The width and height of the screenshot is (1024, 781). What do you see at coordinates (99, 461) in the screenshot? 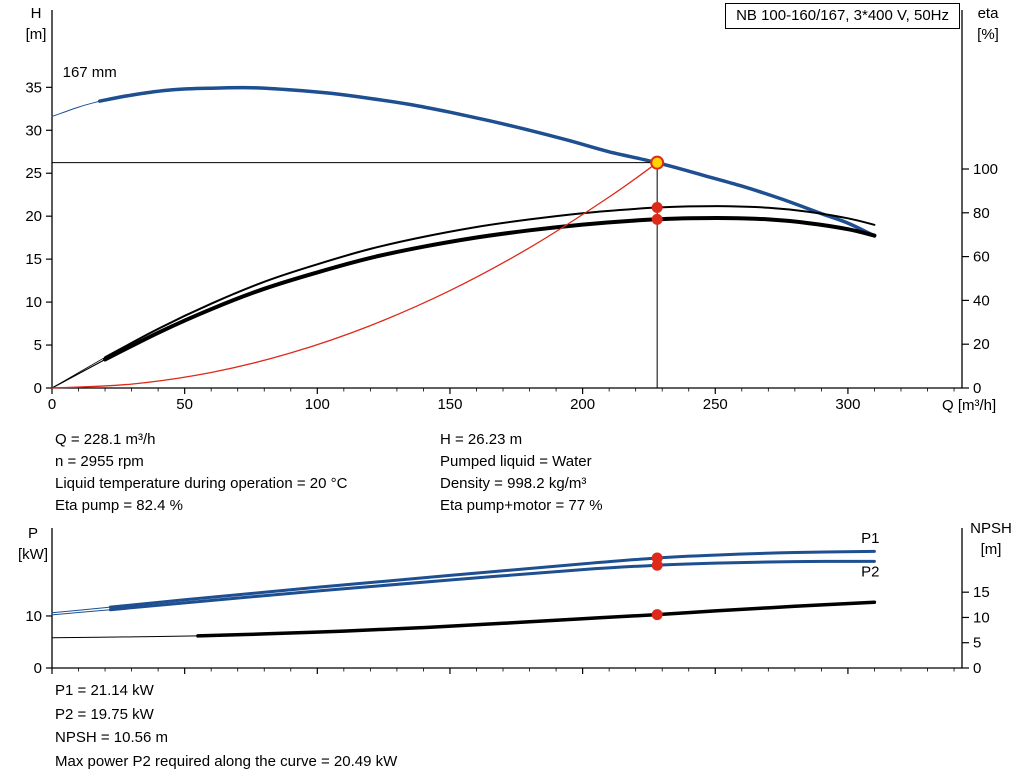
I see `info-line-speed: n = 2955 rpm` at bounding box center [99, 461].